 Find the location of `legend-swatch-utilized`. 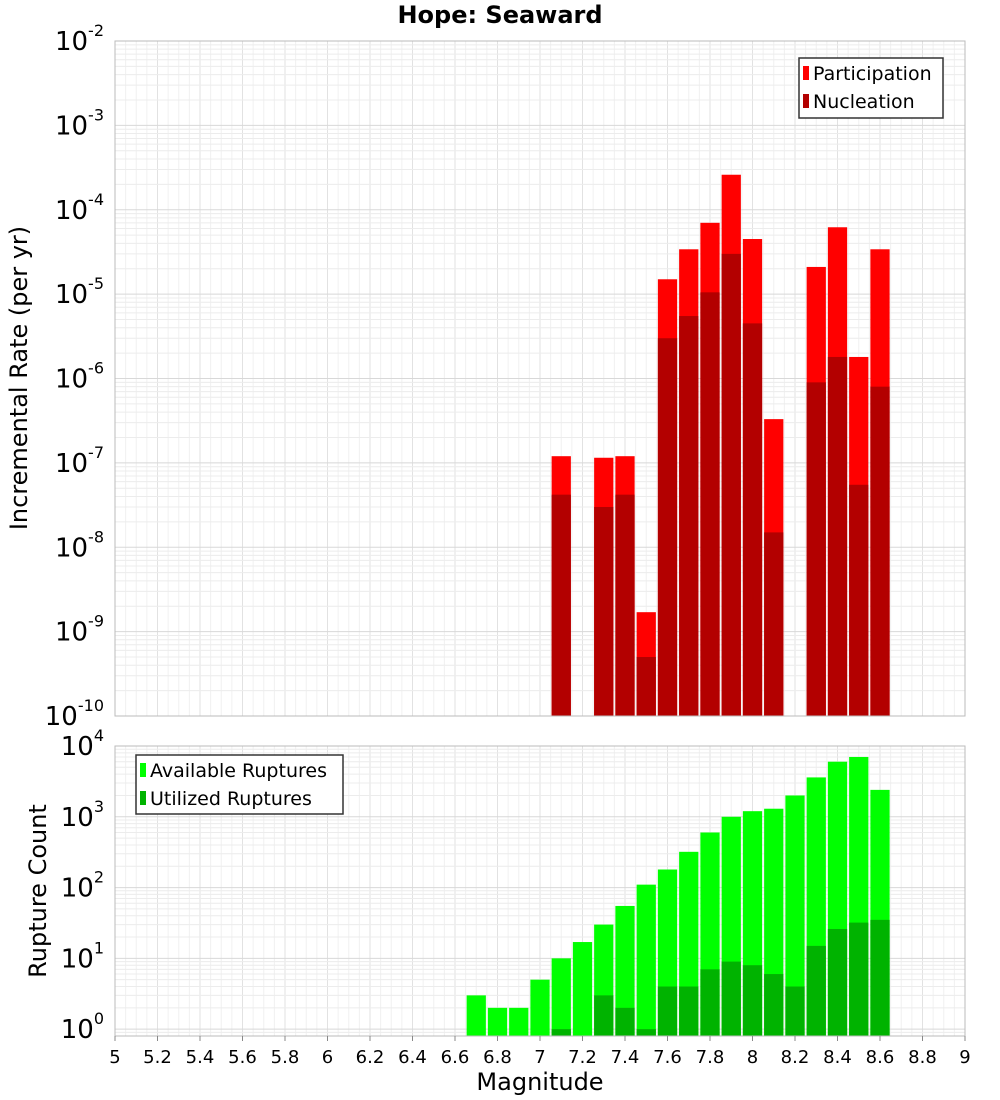

legend-swatch-utilized is located at coordinates (143, 798).